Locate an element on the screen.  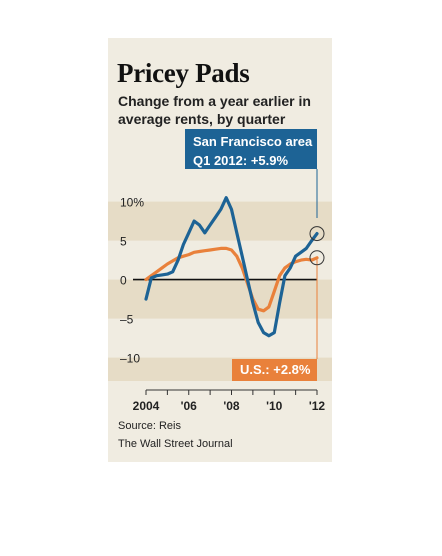
x-tick-label: '10 is located at coordinates (274, 406).